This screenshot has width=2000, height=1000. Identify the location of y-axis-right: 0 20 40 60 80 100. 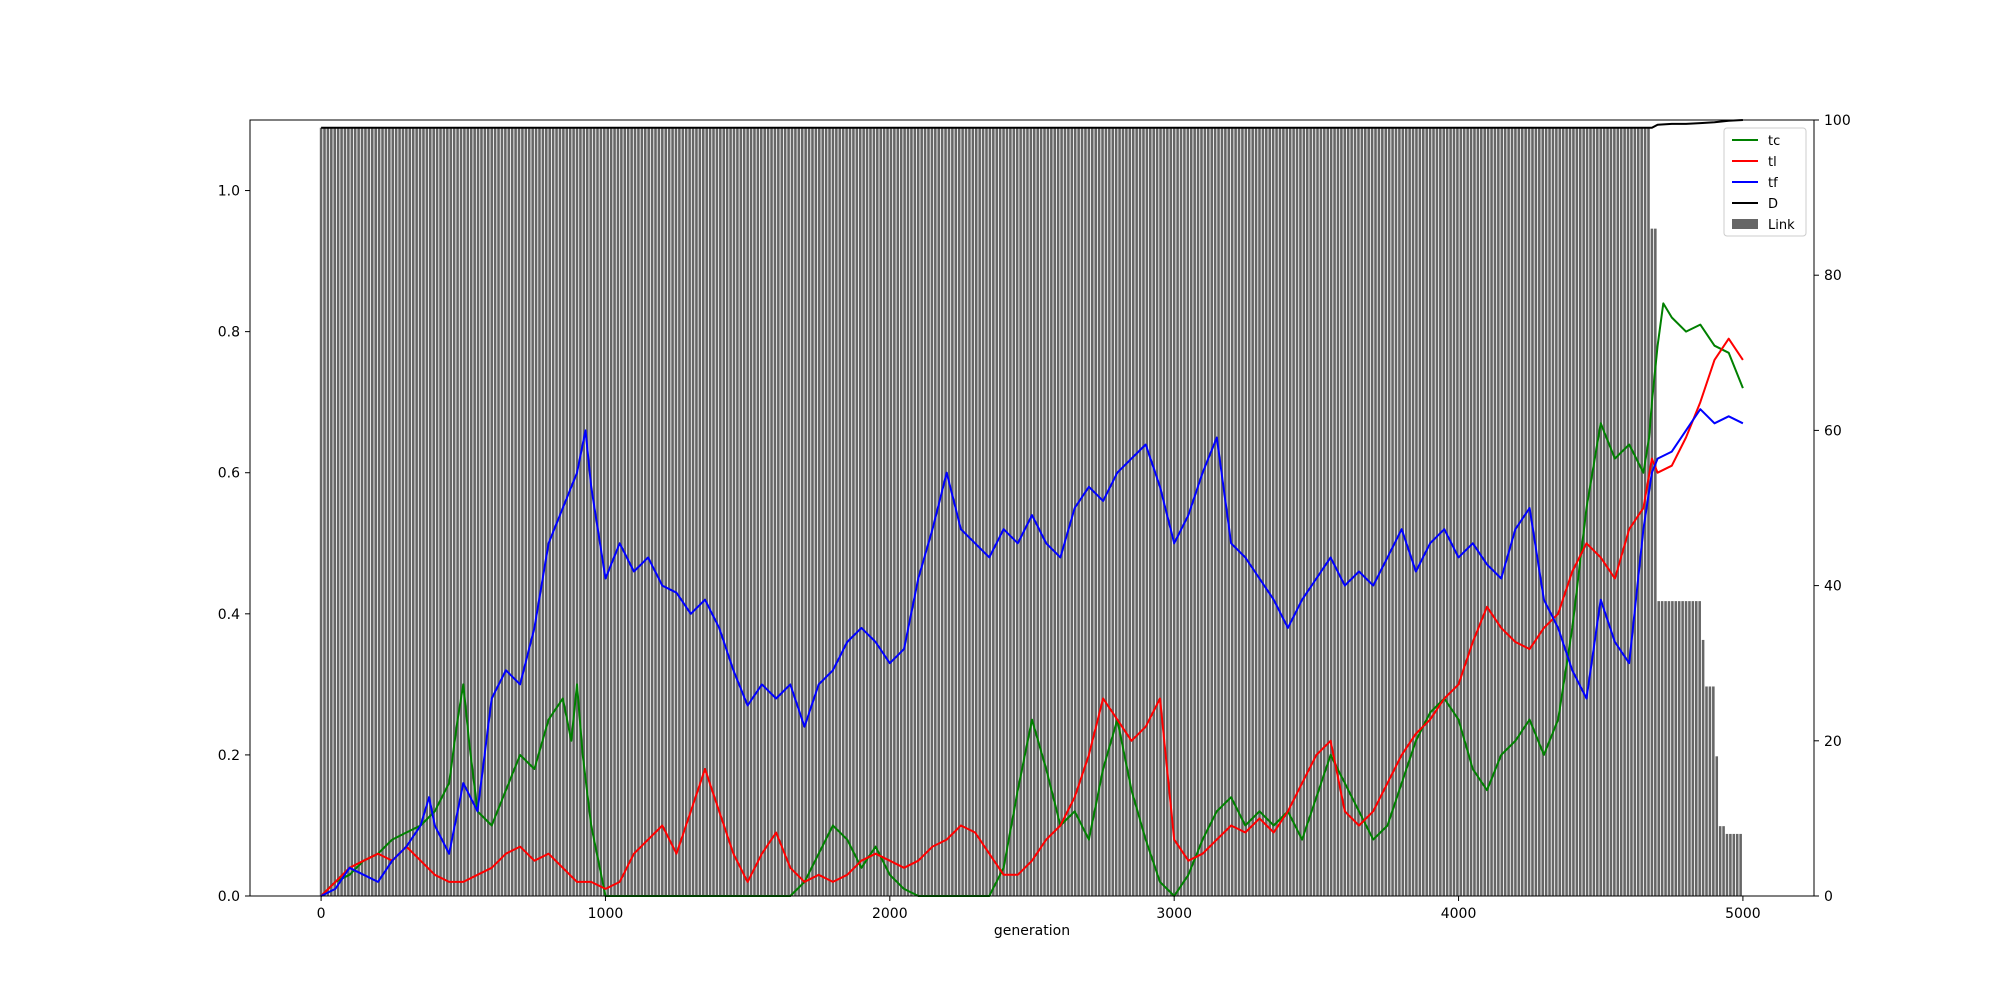
(1832, 509).